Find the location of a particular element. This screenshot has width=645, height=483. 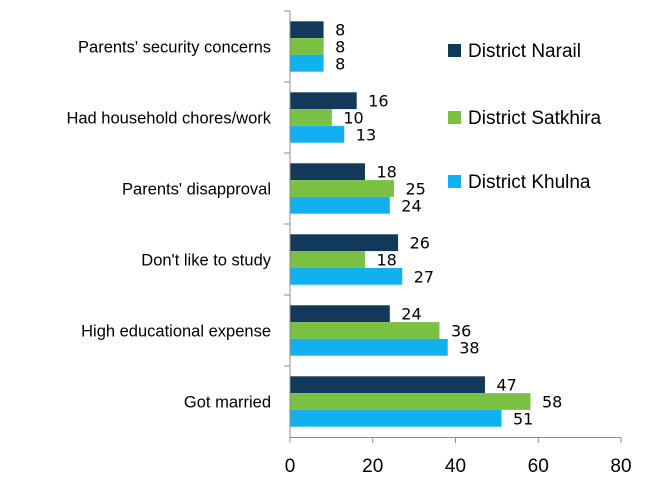

data-label: 13 is located at coordinates (366, 134).